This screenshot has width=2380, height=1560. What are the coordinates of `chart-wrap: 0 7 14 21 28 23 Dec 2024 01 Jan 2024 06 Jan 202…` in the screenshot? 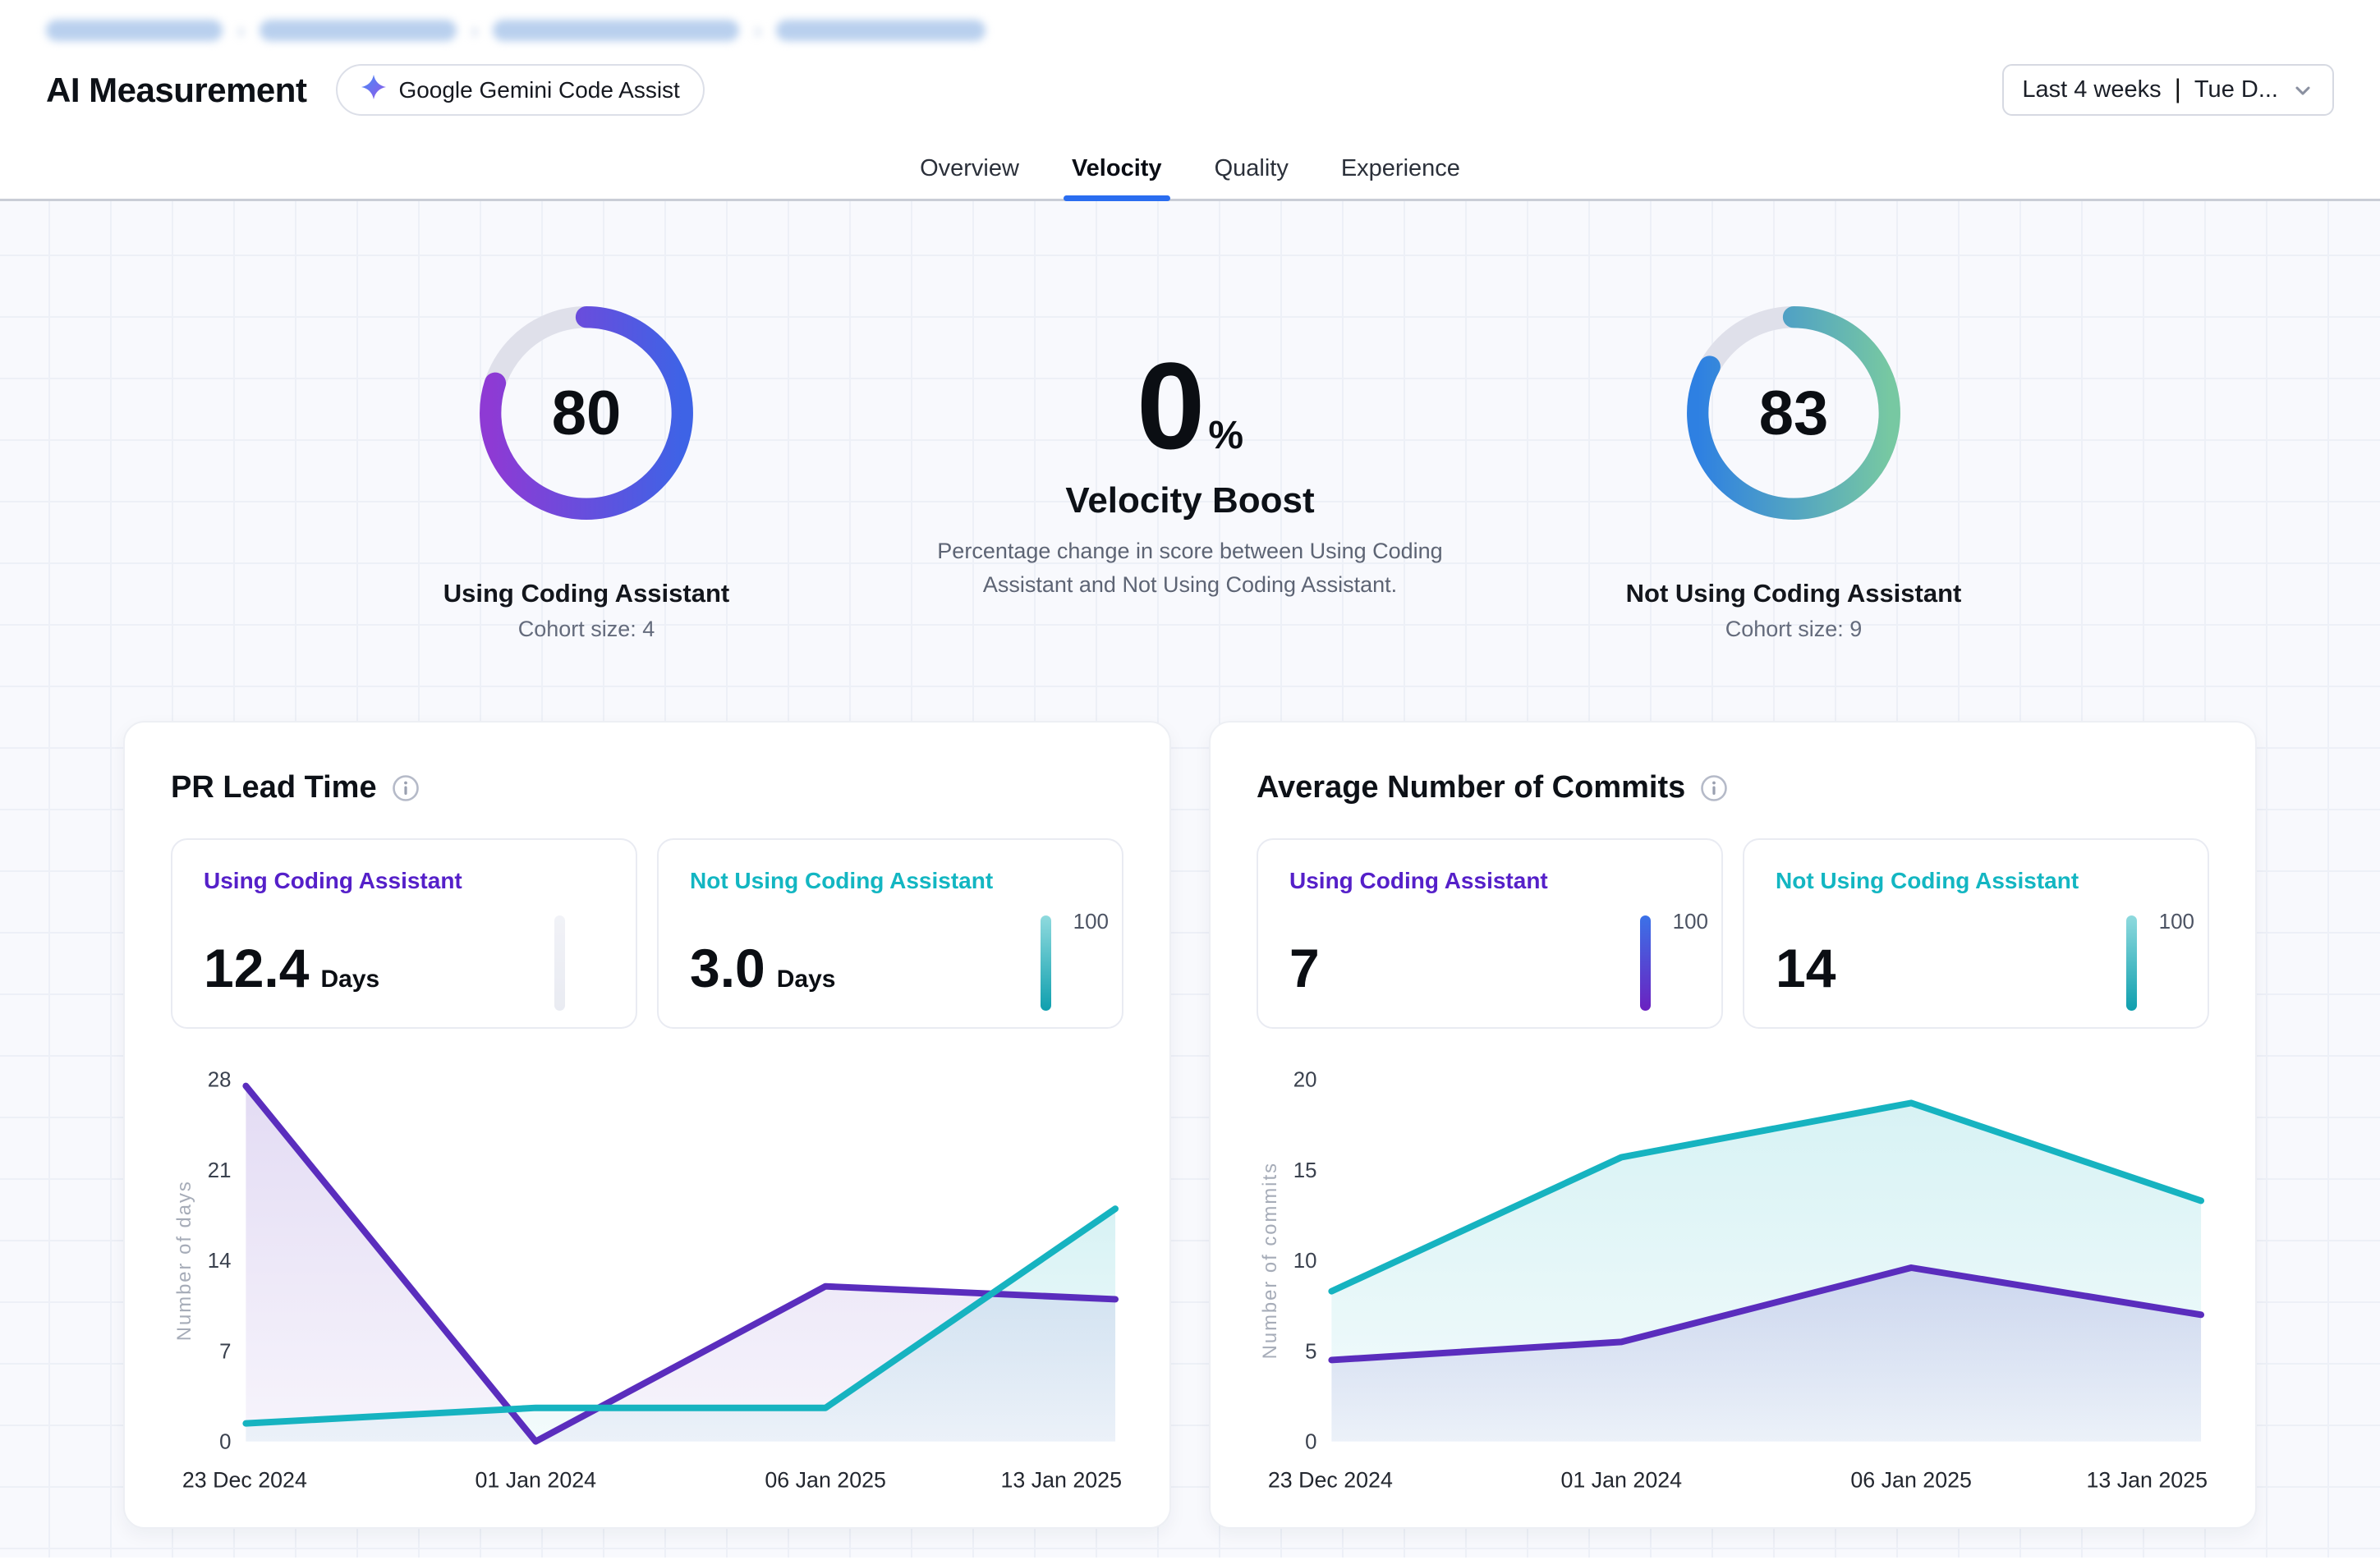 It's located at (647, 1273).